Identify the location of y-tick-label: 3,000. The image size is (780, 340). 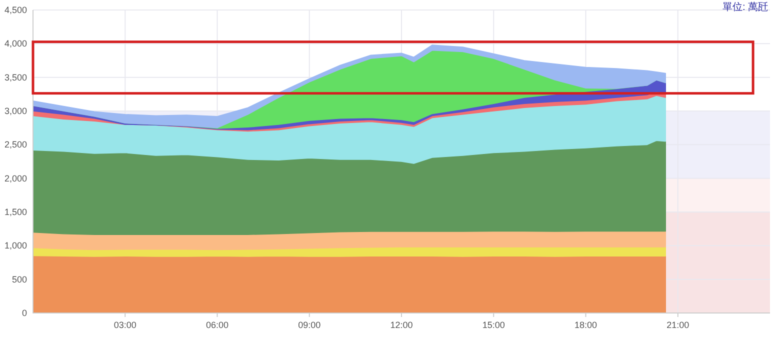
(15, 111).